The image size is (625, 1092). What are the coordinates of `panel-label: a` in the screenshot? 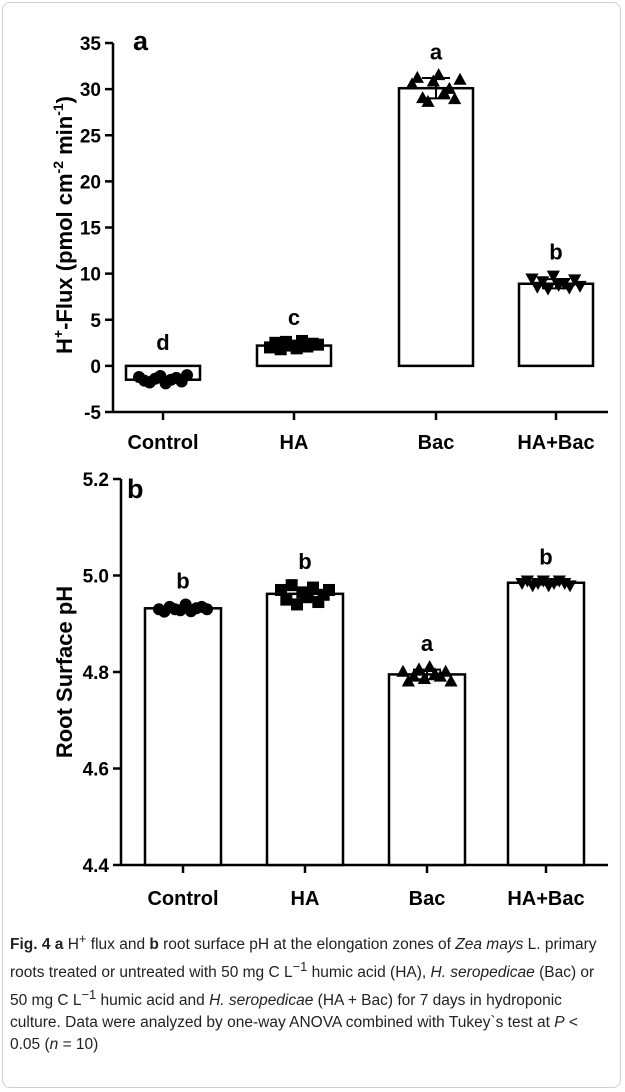 It's located at (141, 41).